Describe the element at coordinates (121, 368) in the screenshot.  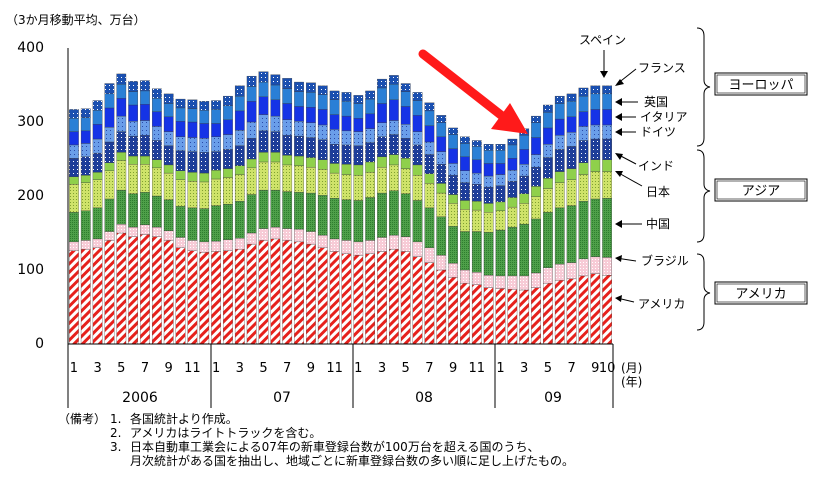
I see `x-tick-label: 5` at that location.